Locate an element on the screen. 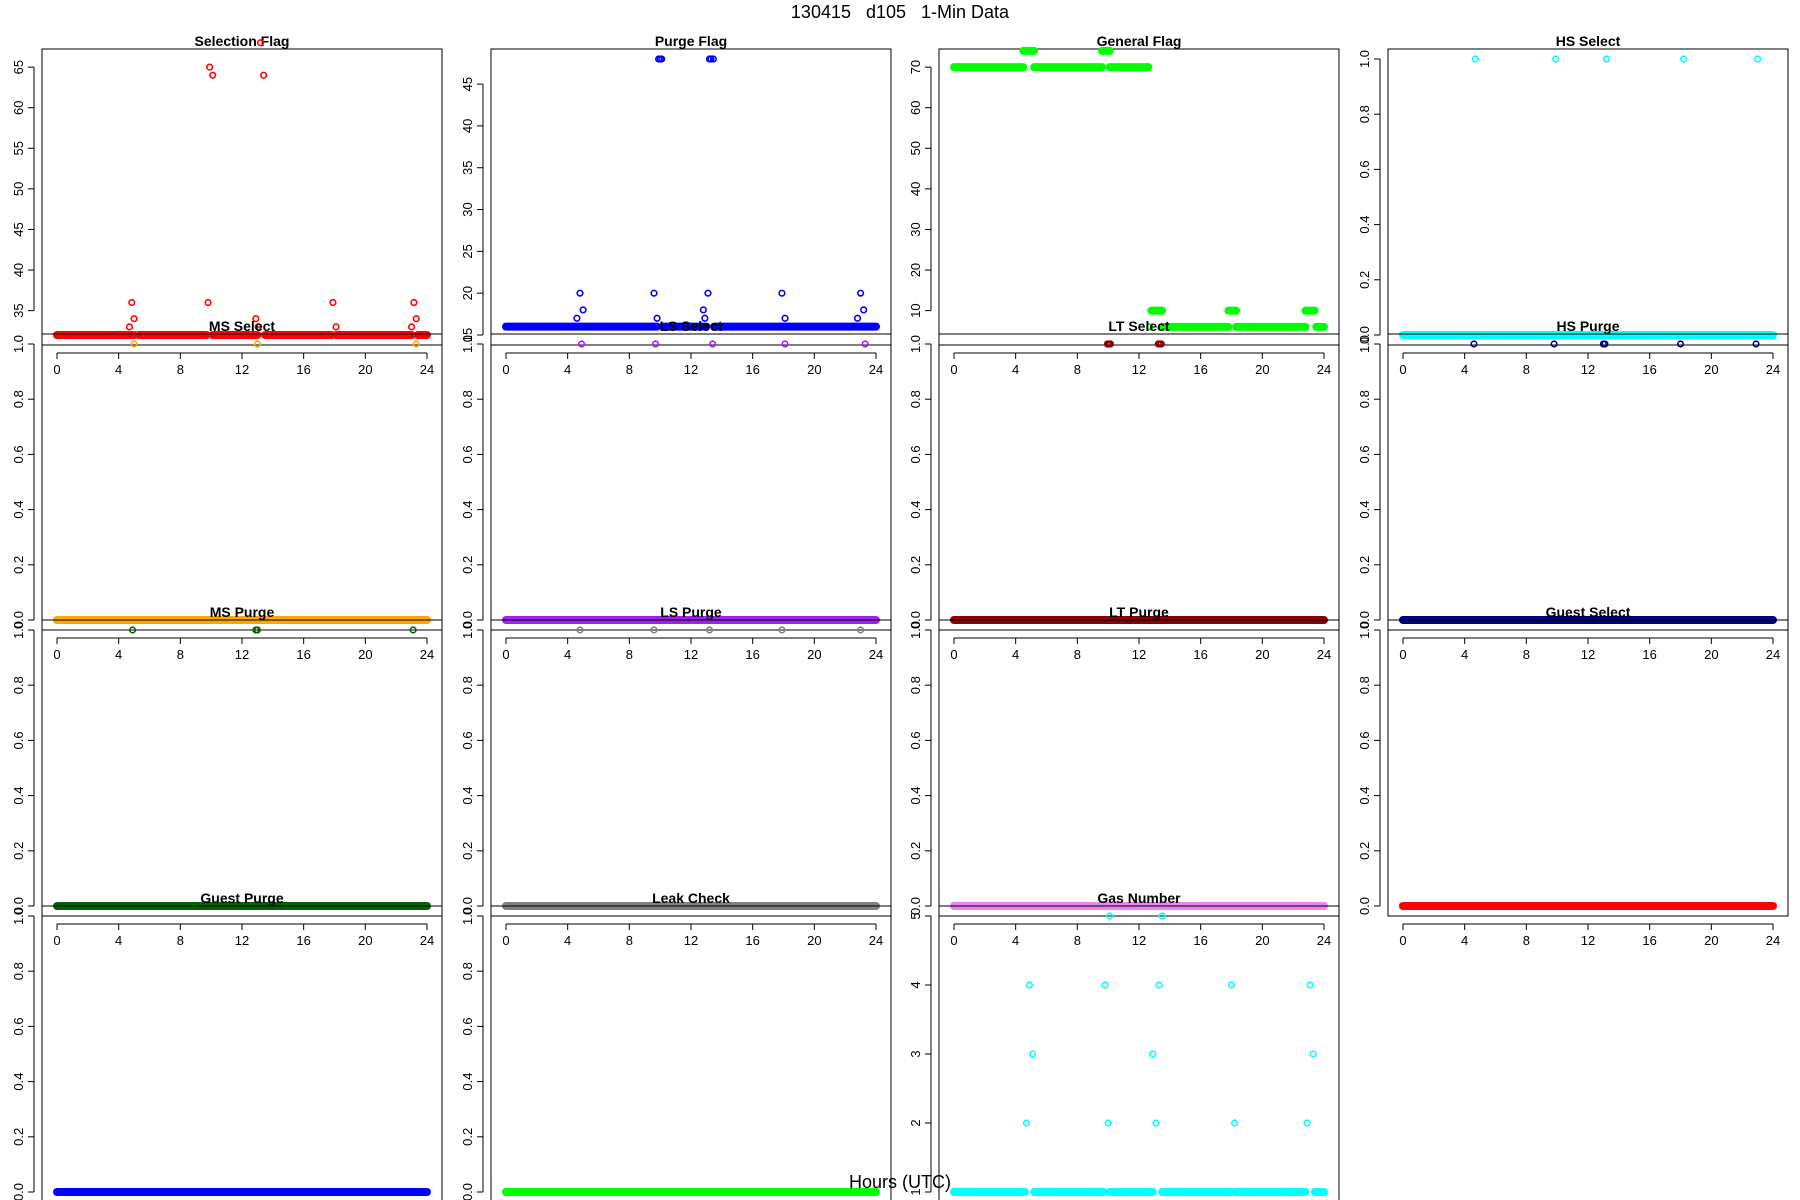 The image size is (1800, 1200). y-tick-label: 2 is located at coordinates (915, 1122).